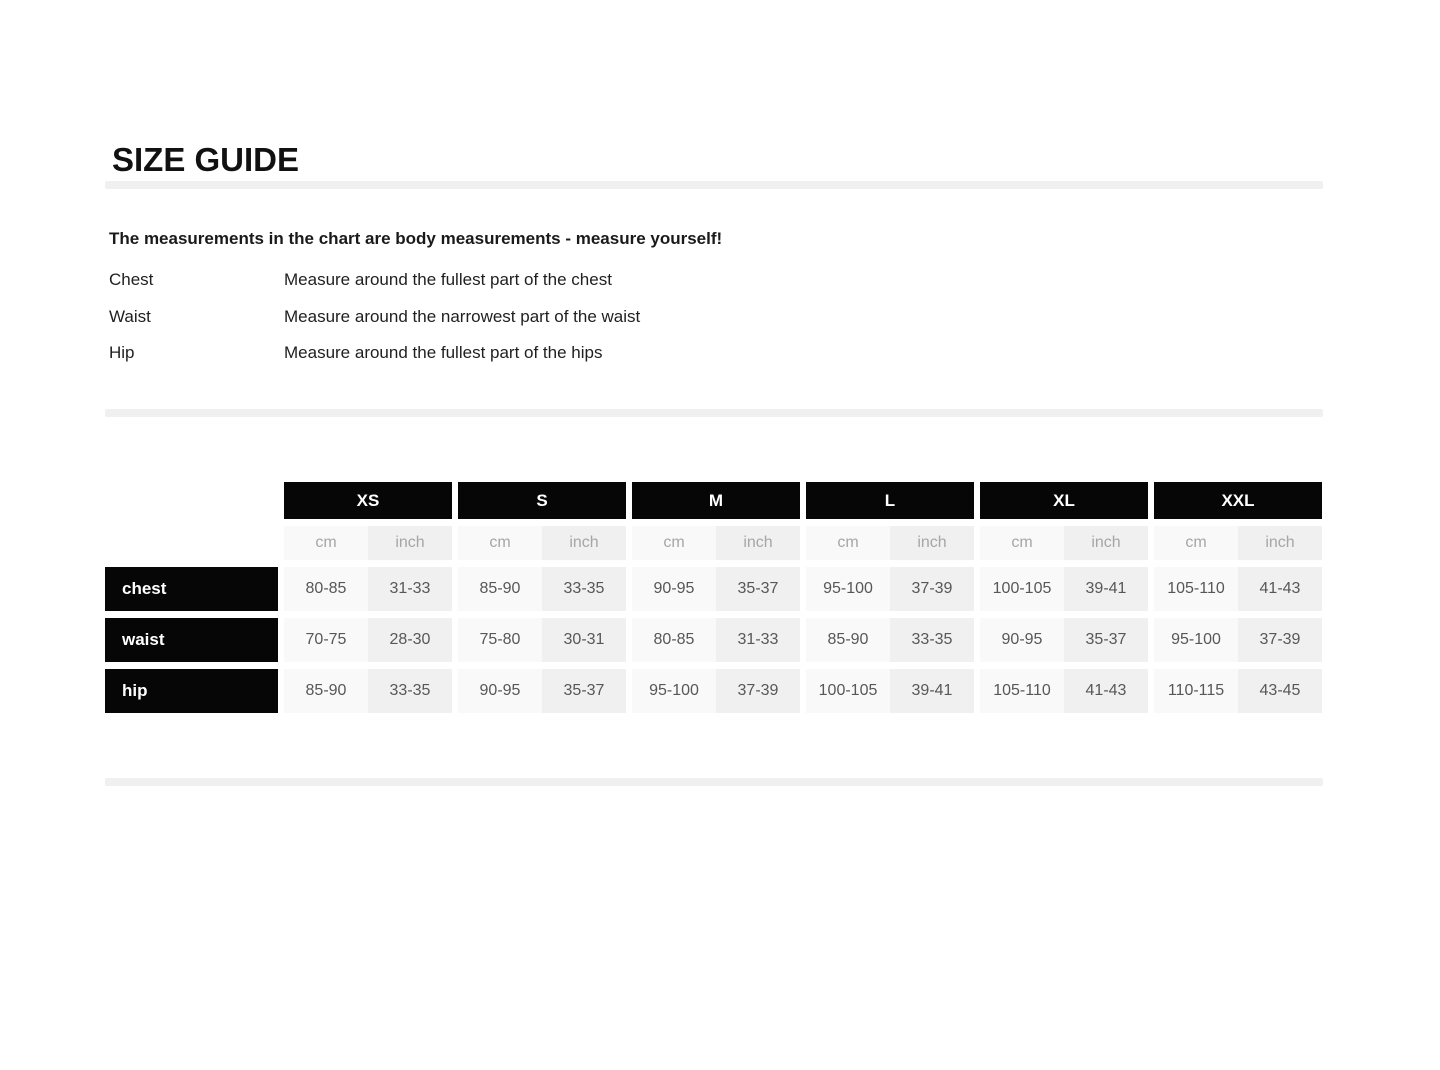 This screenshot has height=1070, width=1440. Describe the element at coordinates (1196, 589) in the screenshot. I see `value-cell-chest-xxl-cm: 105-110` at that location.